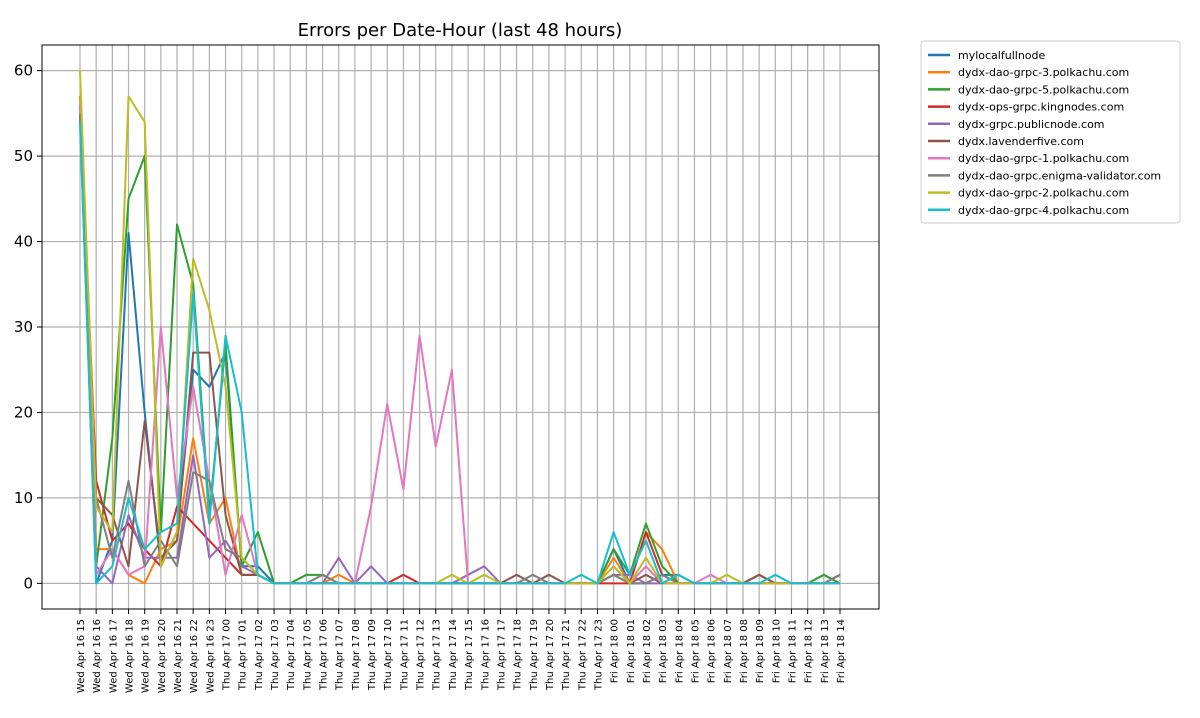  What do you see at coordinates (291, 655) in the screenshot?
I see `x-tick-label: Thu Apr 17 04` at bounding box center [291, 655].